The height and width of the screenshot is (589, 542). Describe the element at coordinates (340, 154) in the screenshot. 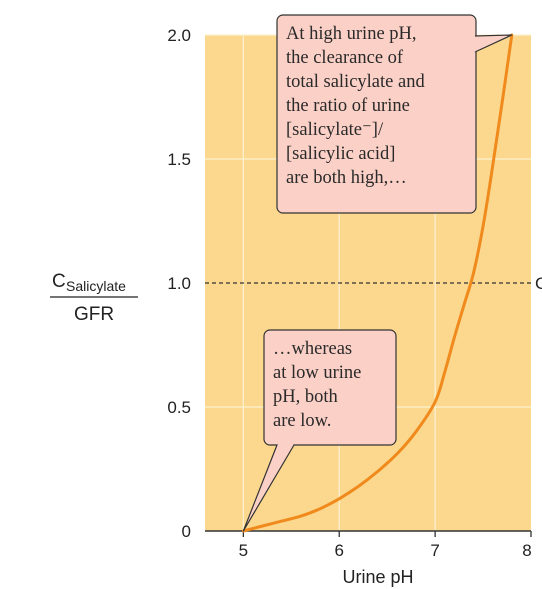

I see `annotation-line: [salicylic acid]` at that location.